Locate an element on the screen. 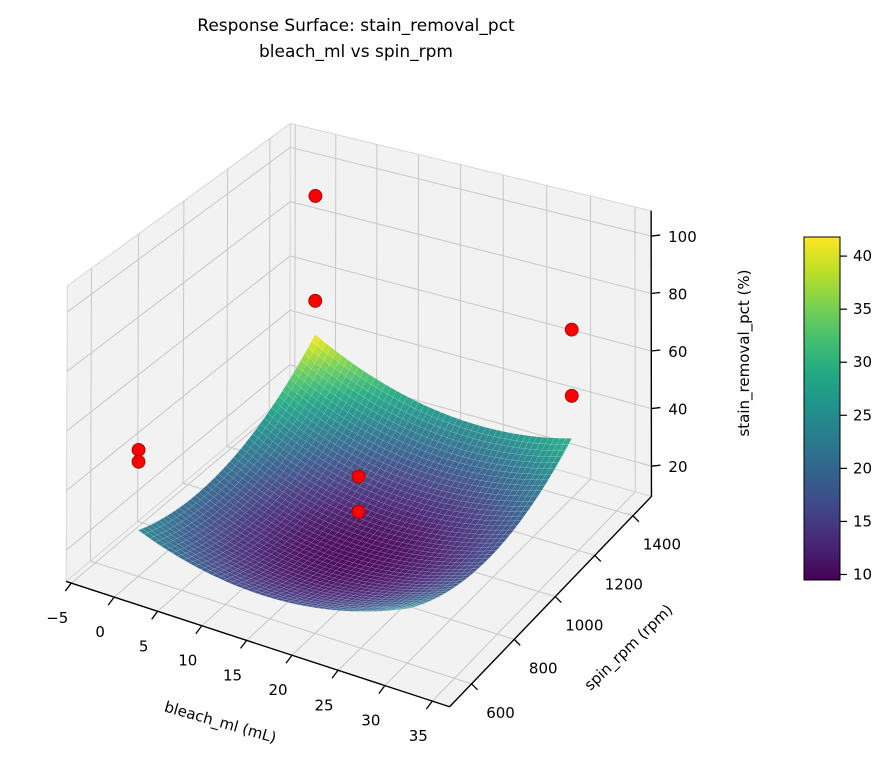 This screenshot has height=775, width=896. z-tick-label: 20 is located at coordinates (677, 467).